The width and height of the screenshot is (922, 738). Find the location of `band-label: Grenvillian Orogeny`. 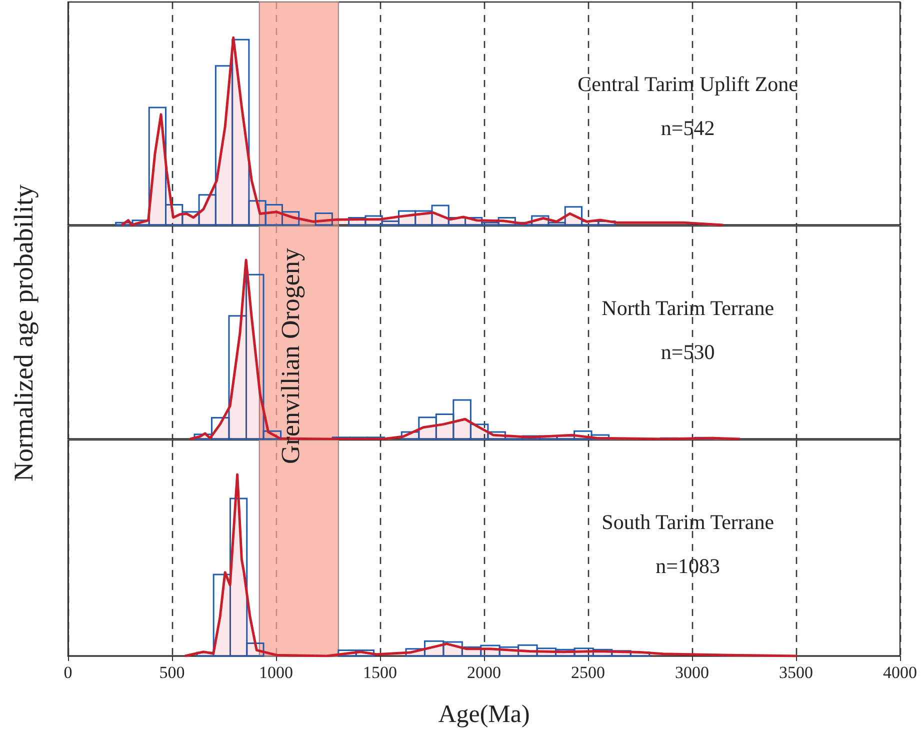

band-label: Grenvillian Orogeny is located at coordinates (291, 356).